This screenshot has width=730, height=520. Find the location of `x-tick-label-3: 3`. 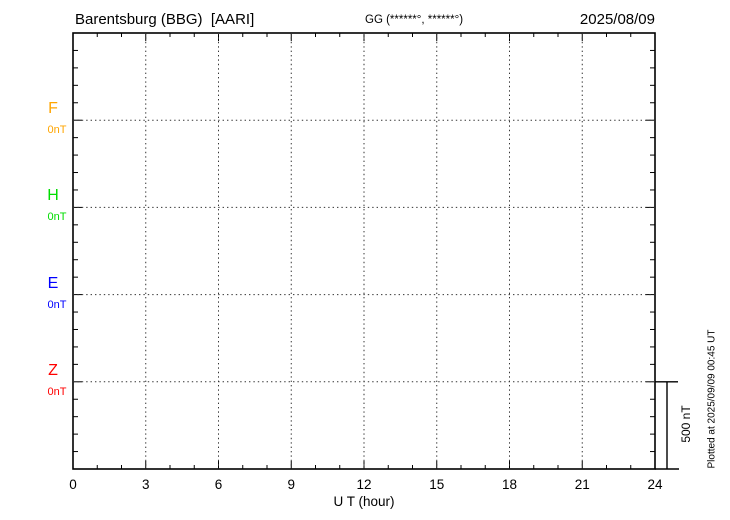

x-tick-label-3: 3 is located at coordinates (145, 484).